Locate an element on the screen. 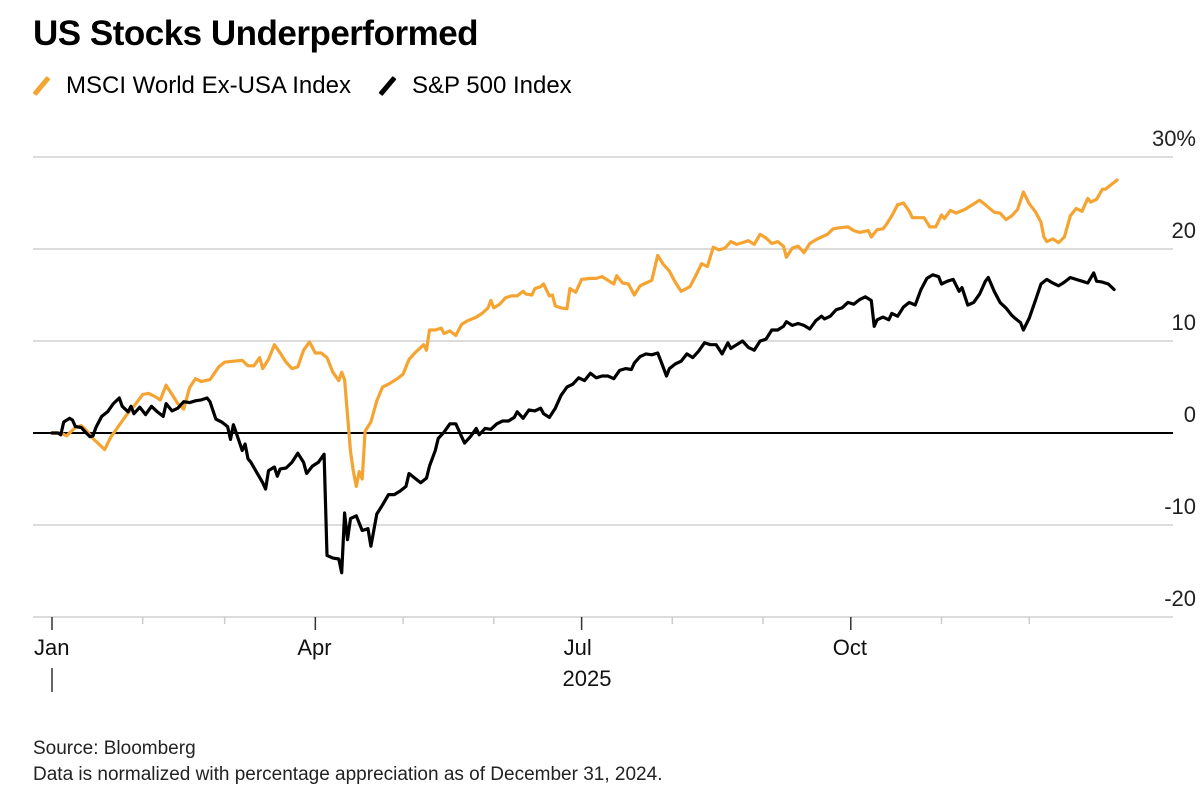 The height and width of the screenshot is (811, 1200). legend: MSCI World Ex-USA Index S&P 500 Index is located at coordinates (316, 86).